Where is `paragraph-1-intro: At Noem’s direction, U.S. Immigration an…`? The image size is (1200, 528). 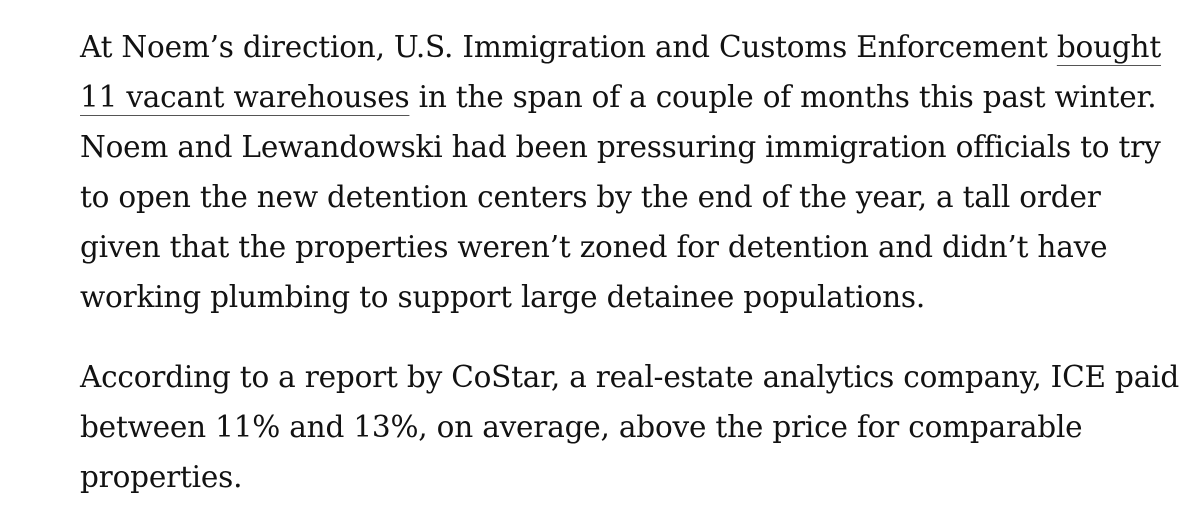
paragraph-1-intro: At Noem’s direction, U.S. Immigration an… is located at coordinates (568, 47).